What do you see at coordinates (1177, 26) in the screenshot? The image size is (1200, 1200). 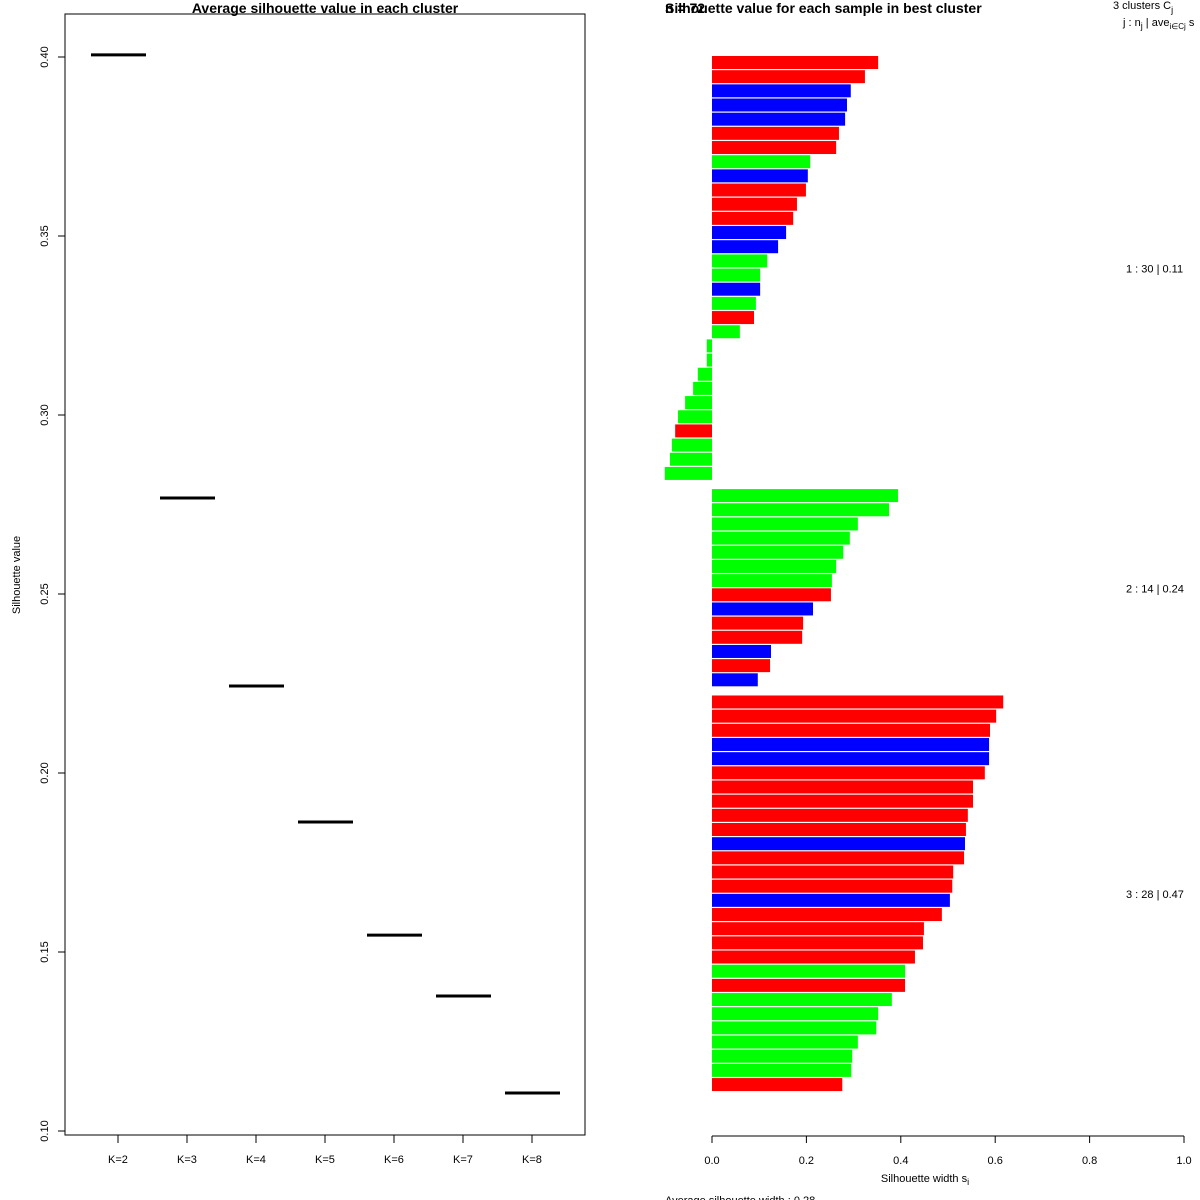 I see `legend-subheader-sub2: i∈Cj` at bounding box center [1177, 26].